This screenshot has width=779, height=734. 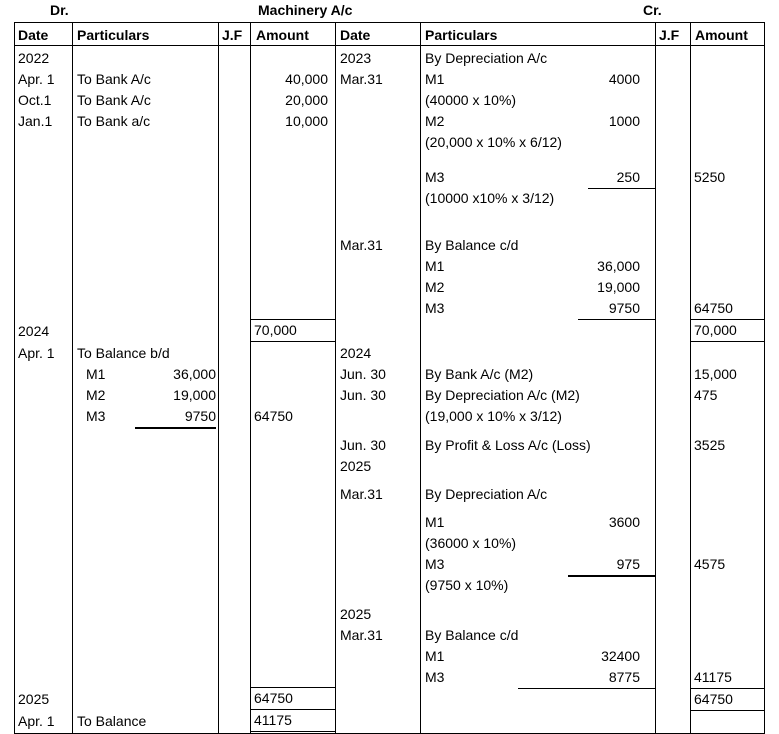 I want to click on credit-balance-cd-date: Mar.31, so click(x=361, y=245).